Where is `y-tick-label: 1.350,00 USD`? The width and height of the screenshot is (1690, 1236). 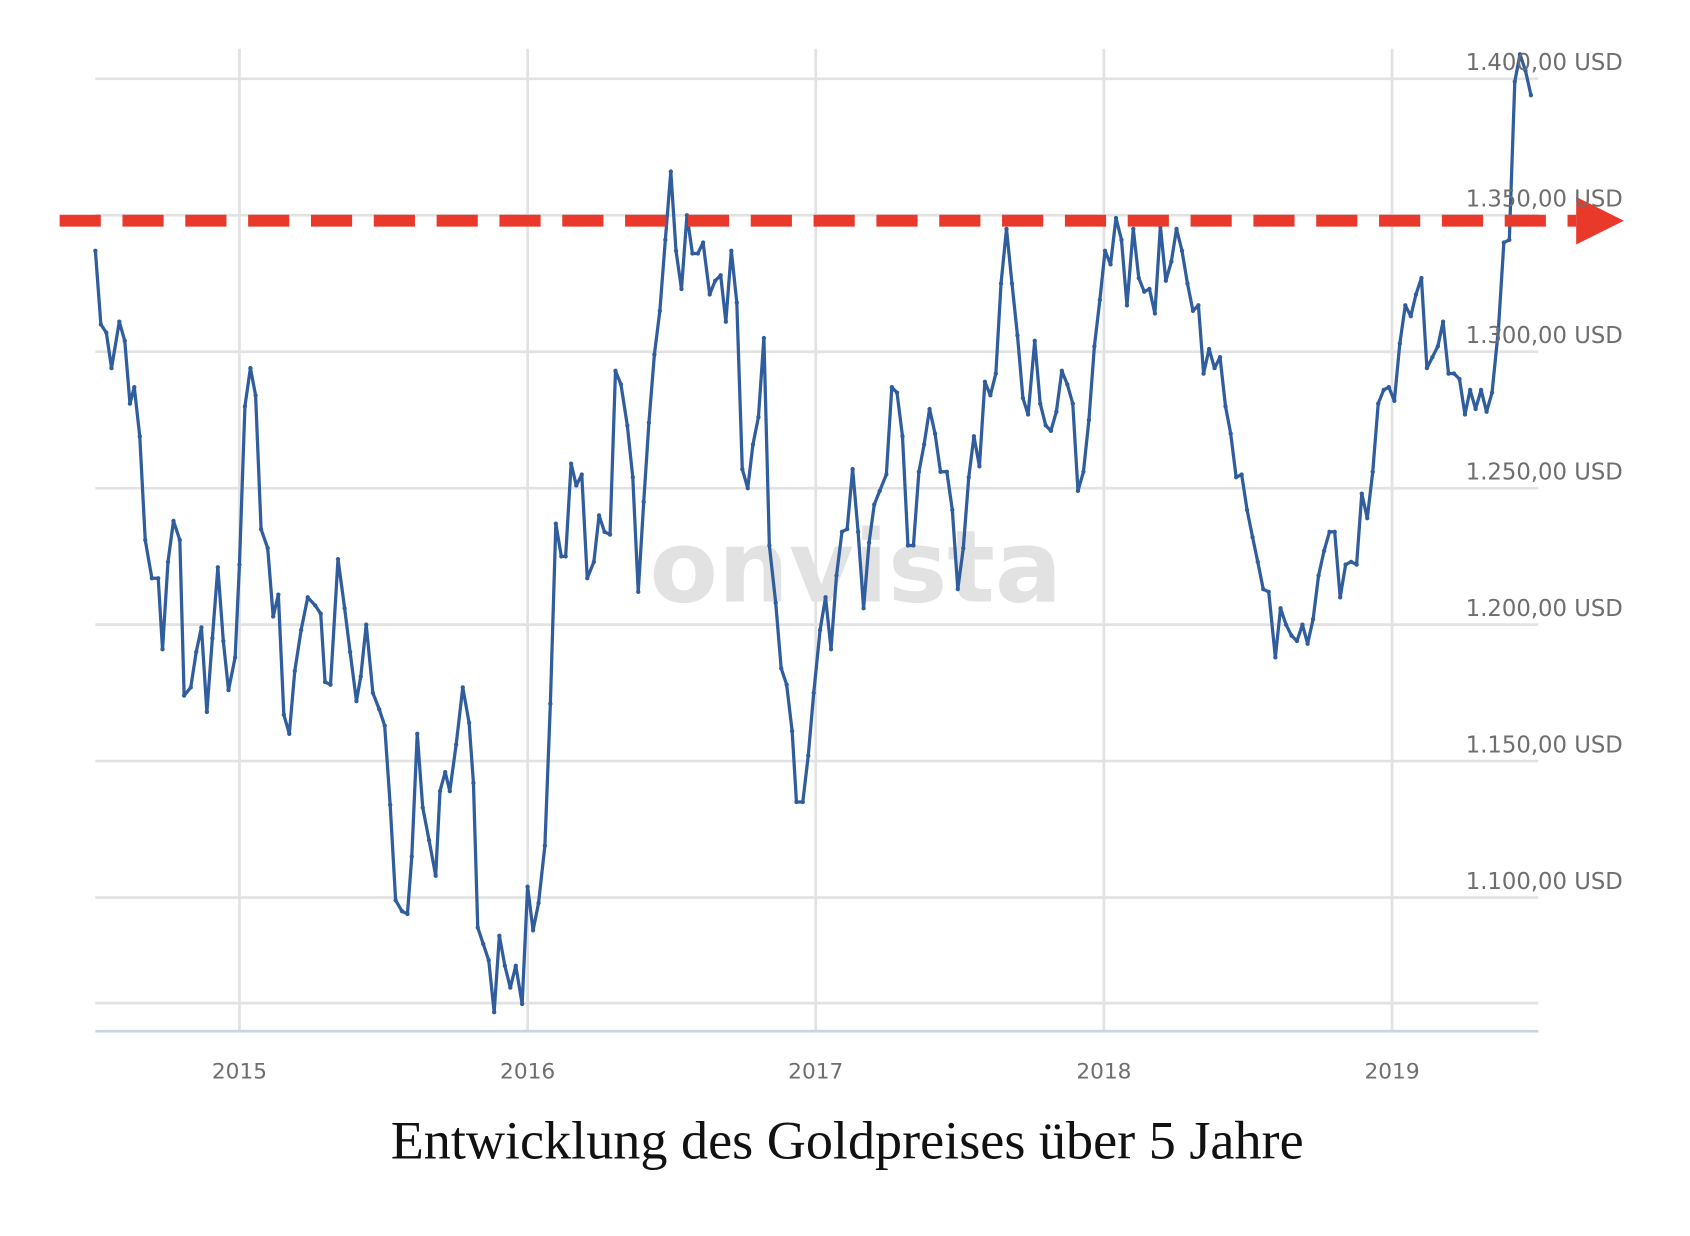 y-tick-label: 1.350,00 USD is located at coordinates (1544, 200).